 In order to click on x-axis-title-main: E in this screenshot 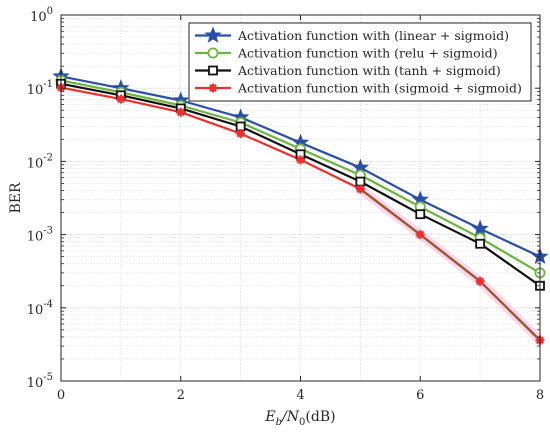, I will do `click(269, 417)`.